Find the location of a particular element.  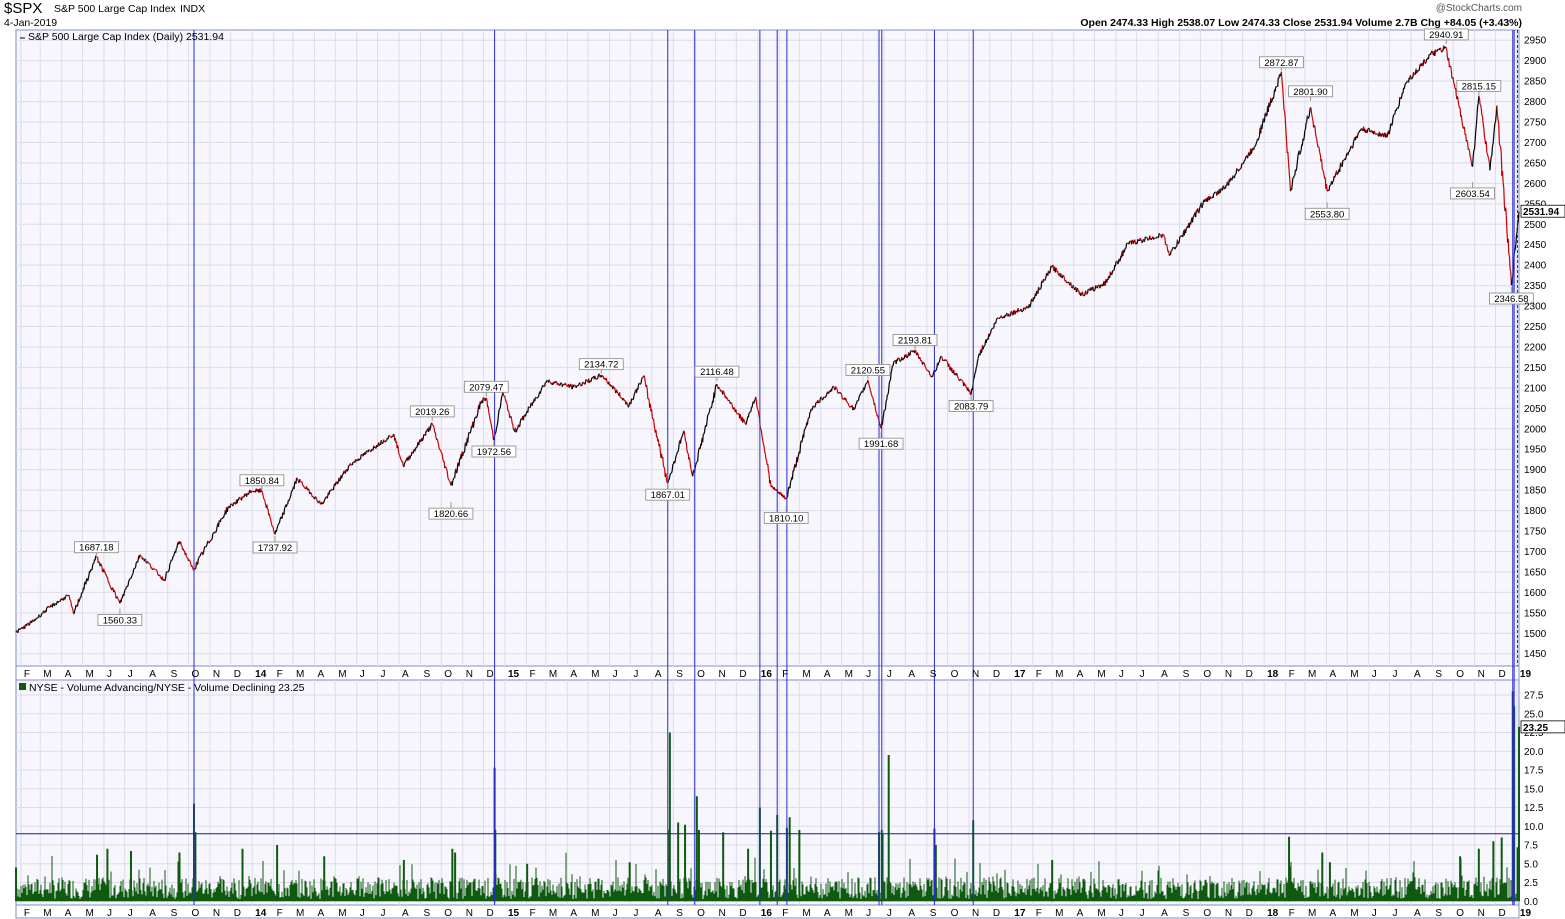

breadth-x-tick-label: M is located at coordinates (1354, 913).